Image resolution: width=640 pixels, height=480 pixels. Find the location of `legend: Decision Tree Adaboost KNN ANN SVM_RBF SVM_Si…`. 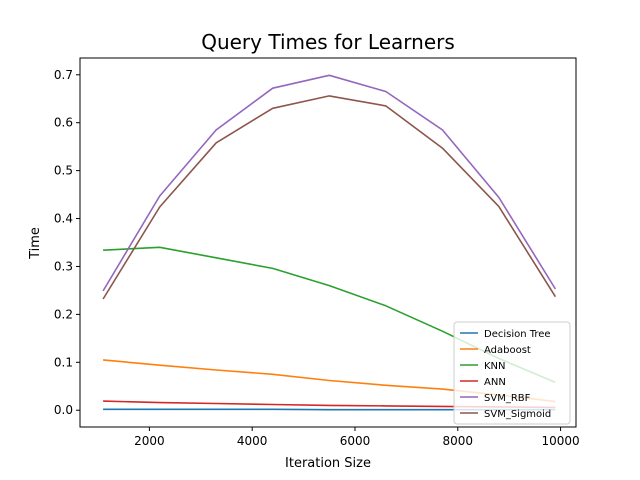

legend: Decision Tree Adaboost KNN ANN SVM_RBF SVM_Si… is located at coordinates (512, 373).